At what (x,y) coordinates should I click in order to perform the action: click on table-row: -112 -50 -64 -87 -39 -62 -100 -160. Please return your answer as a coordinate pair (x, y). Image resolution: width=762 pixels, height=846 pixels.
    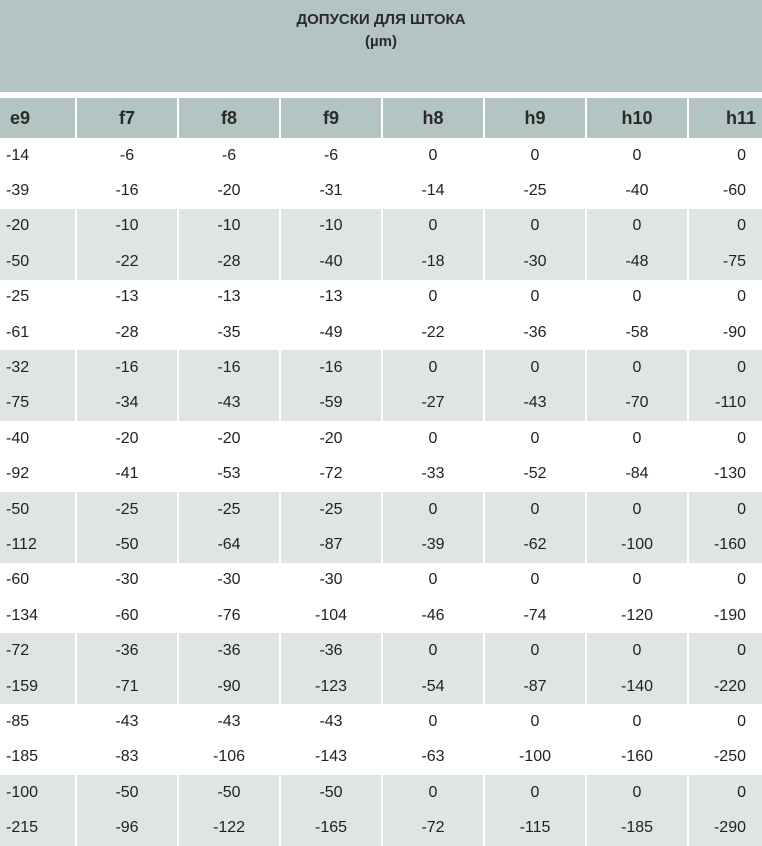
    Looking at the image, I should click on (381, 545).